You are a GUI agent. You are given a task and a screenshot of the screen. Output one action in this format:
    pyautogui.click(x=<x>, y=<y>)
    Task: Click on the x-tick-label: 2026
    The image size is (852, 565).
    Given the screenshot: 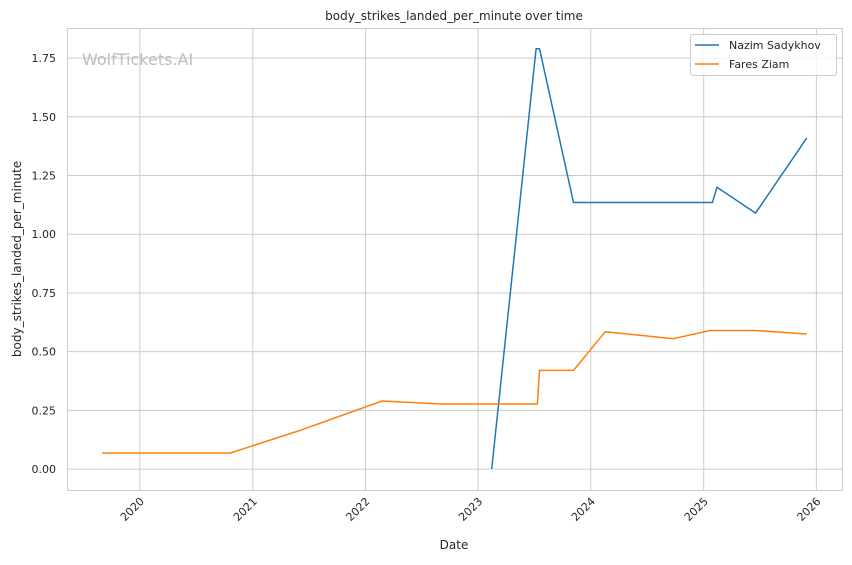 What is the action you would take?
    pyautogui.click(x=809, y=509)
    